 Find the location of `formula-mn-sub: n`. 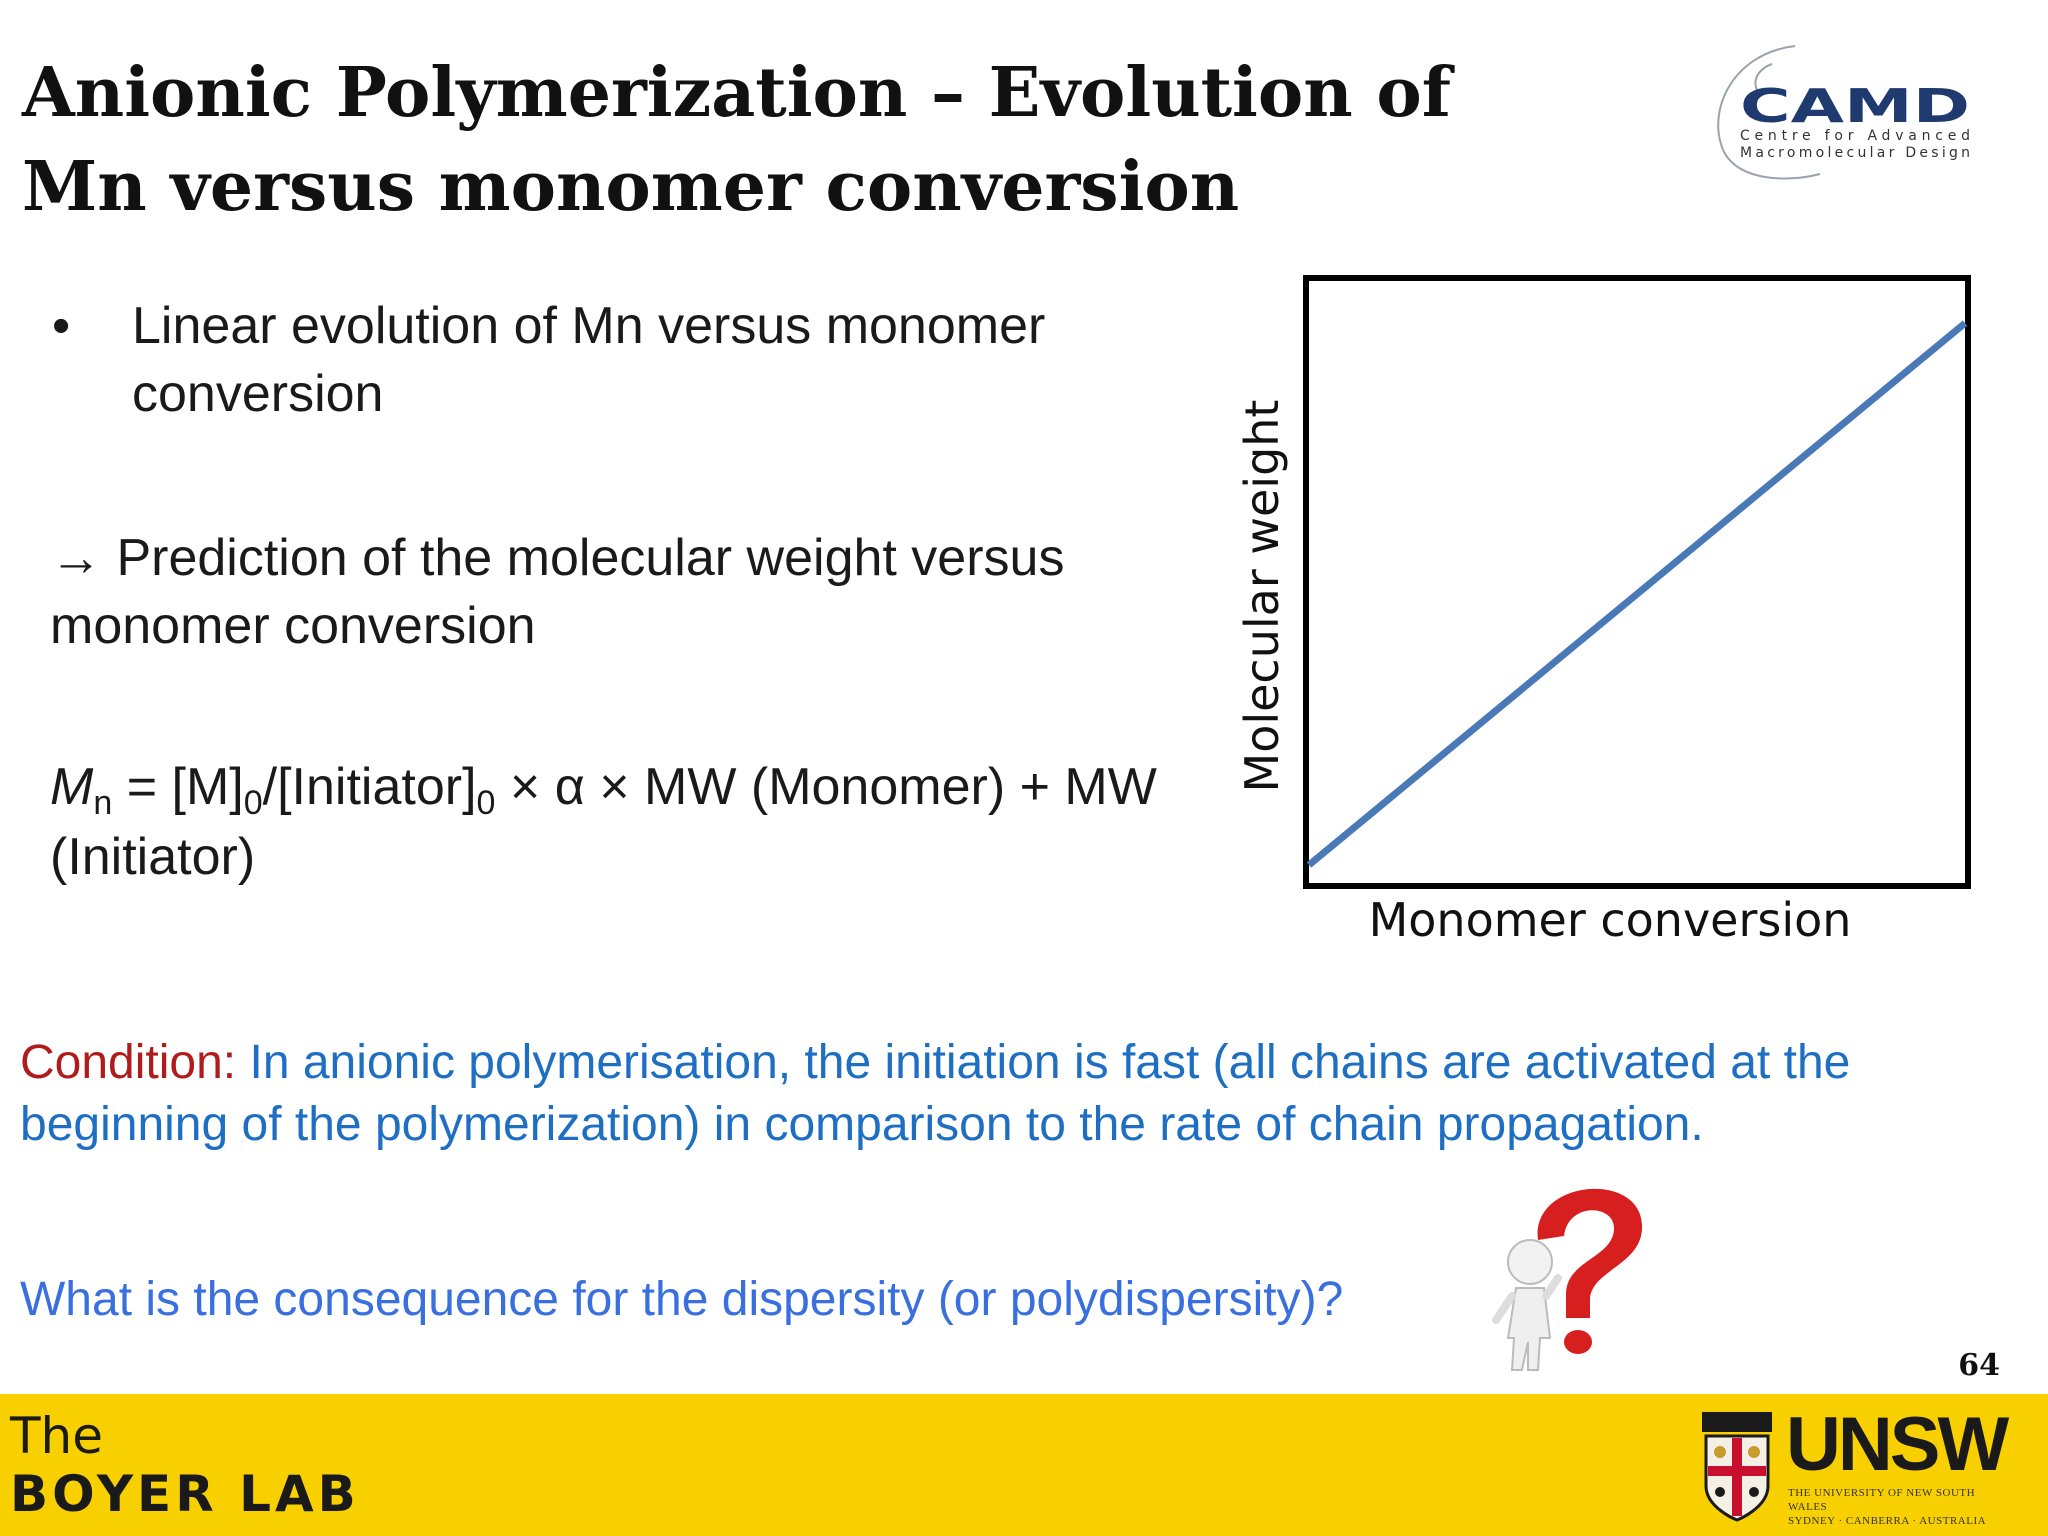

formula-mn-sub: n is located at coordinates (103, 803).